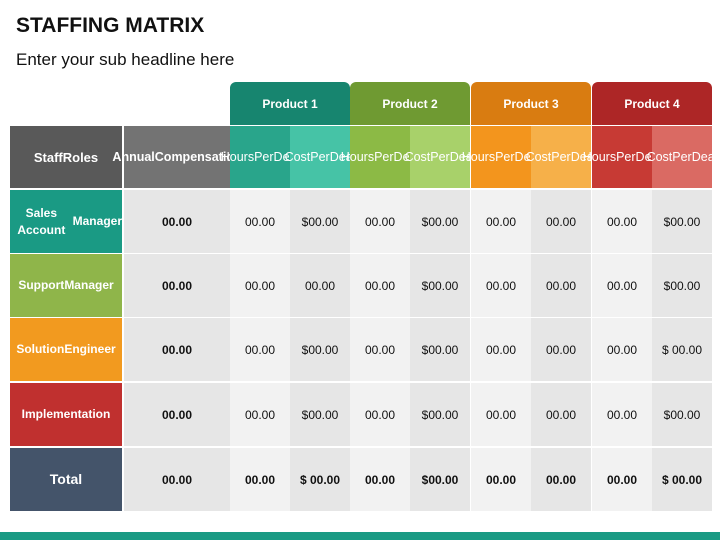 This screenshot has width=720, height=540. I want to click on text-line: Total, so click(66, 479).